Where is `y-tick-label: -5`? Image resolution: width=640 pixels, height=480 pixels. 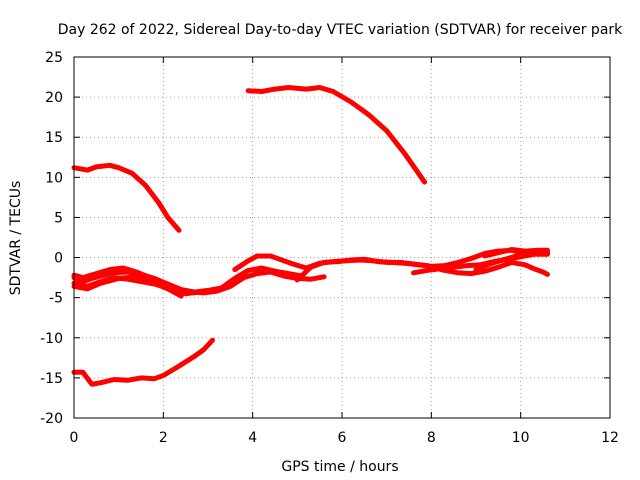 y-tick-label: -5 is located at coordinates (56, 299).